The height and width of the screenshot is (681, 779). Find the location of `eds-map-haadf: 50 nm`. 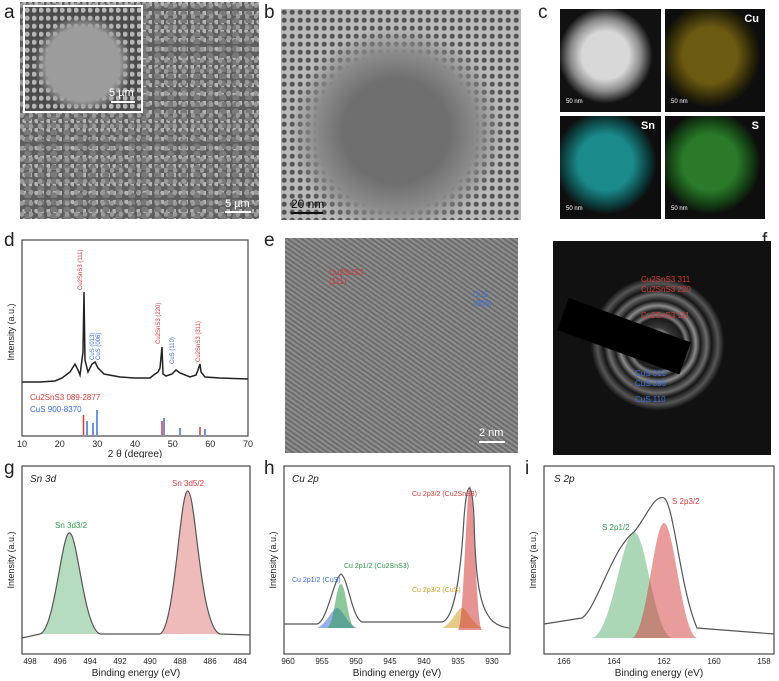

eds-map-haadf: 50 nm is located at coordinates (610, 60).